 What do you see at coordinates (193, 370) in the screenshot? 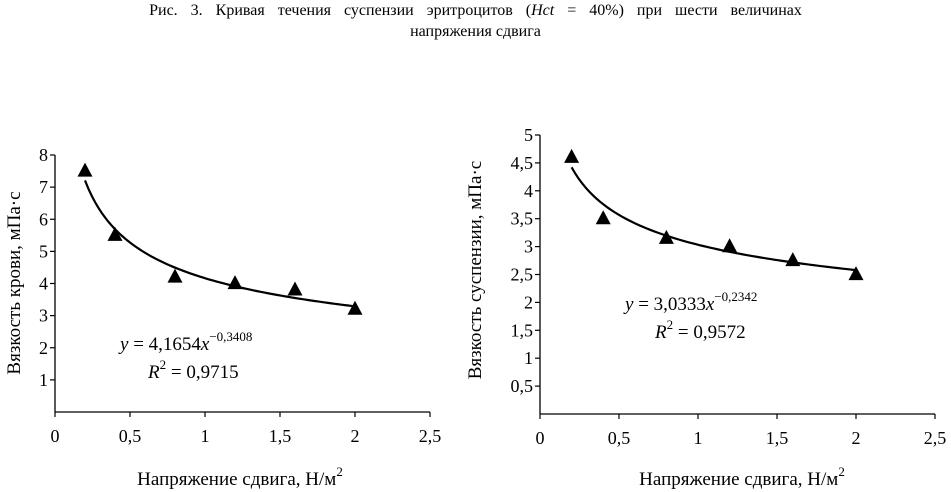
I see `r-squared: R2 = 0,9715` at bounding box center [193, 370].